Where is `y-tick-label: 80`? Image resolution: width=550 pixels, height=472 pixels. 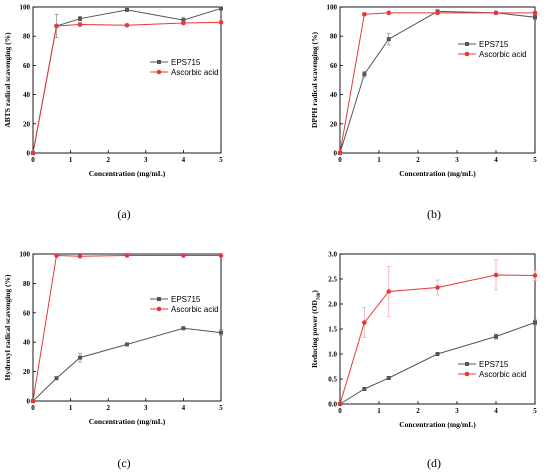
y-tick-label: 80 is located at coordinates (27, 284).